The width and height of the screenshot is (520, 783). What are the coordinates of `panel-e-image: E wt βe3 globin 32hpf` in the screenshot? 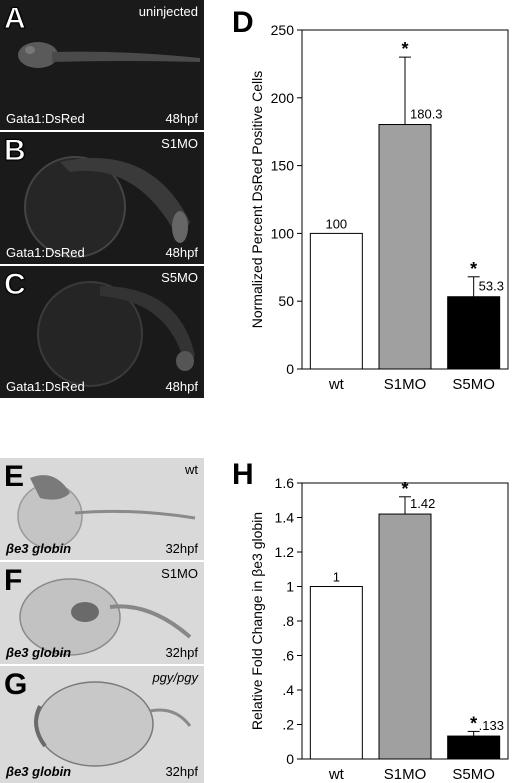 It's located at (102, 509).